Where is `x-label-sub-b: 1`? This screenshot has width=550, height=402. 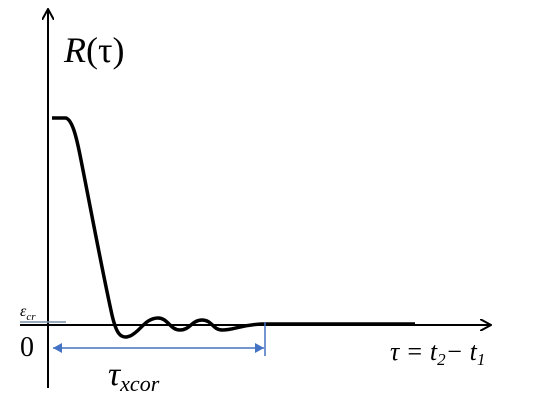 x-label-sub-b: 1 is located at coordinates (481, 359).